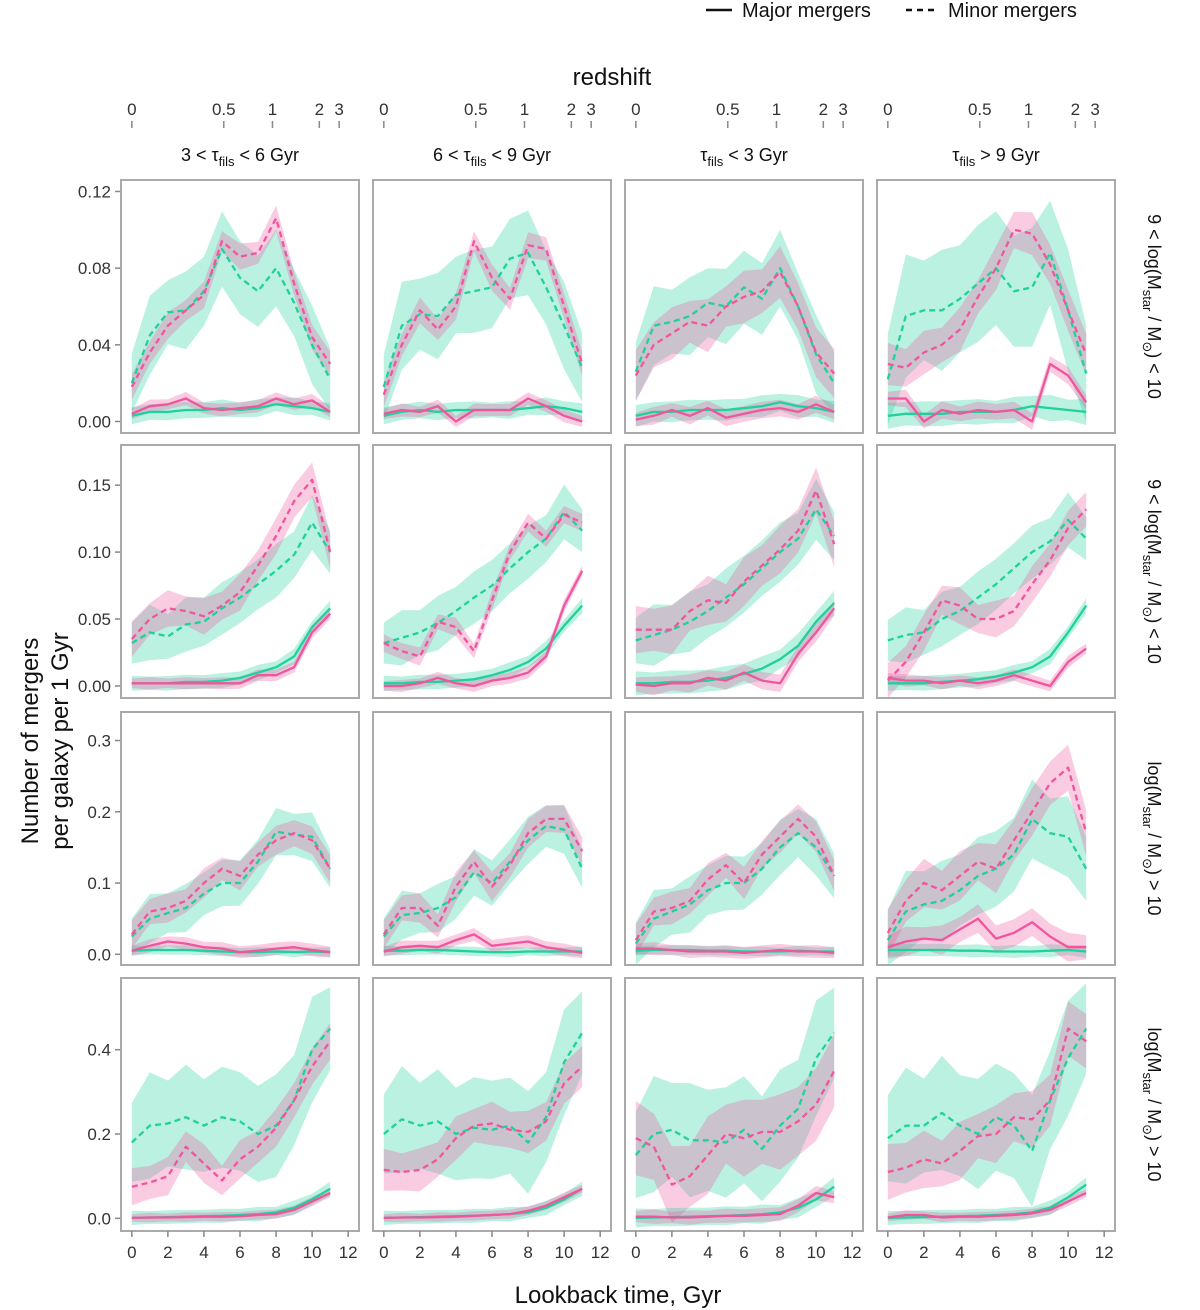 The image size is (1200, 1310). I want to click on column-title-prefix: 6 <, so click(448, 155).